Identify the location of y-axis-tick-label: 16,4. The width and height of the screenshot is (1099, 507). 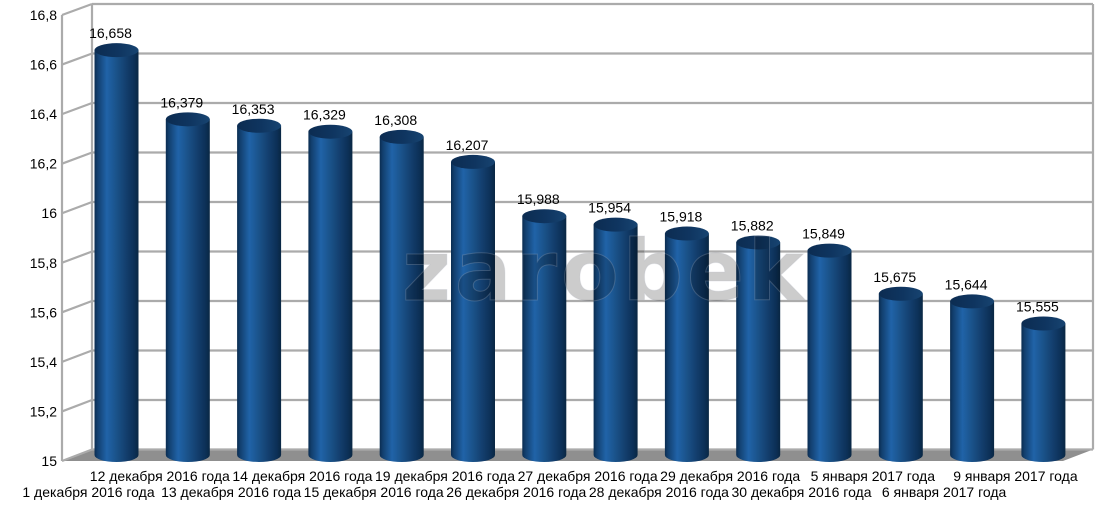
(43, 114).